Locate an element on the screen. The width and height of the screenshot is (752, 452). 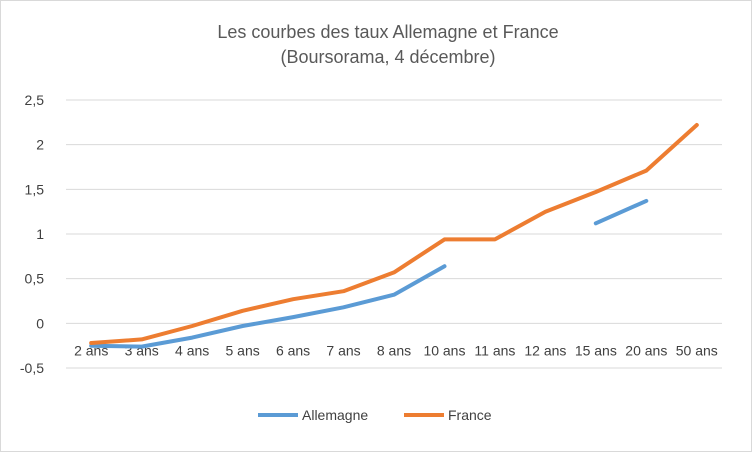
x-tick-label: 50 ans is located at coordinates (697, 350).